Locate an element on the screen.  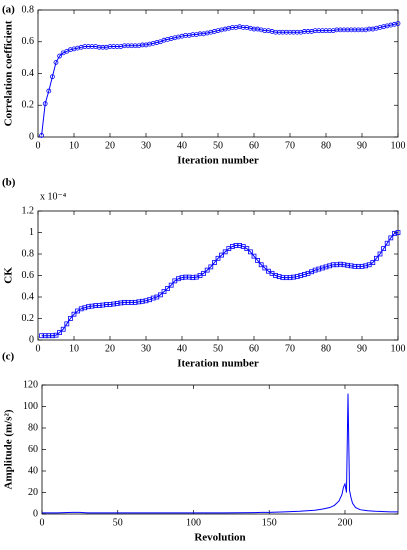
y-tick-label: 80 is located at coordinates (33, 427).